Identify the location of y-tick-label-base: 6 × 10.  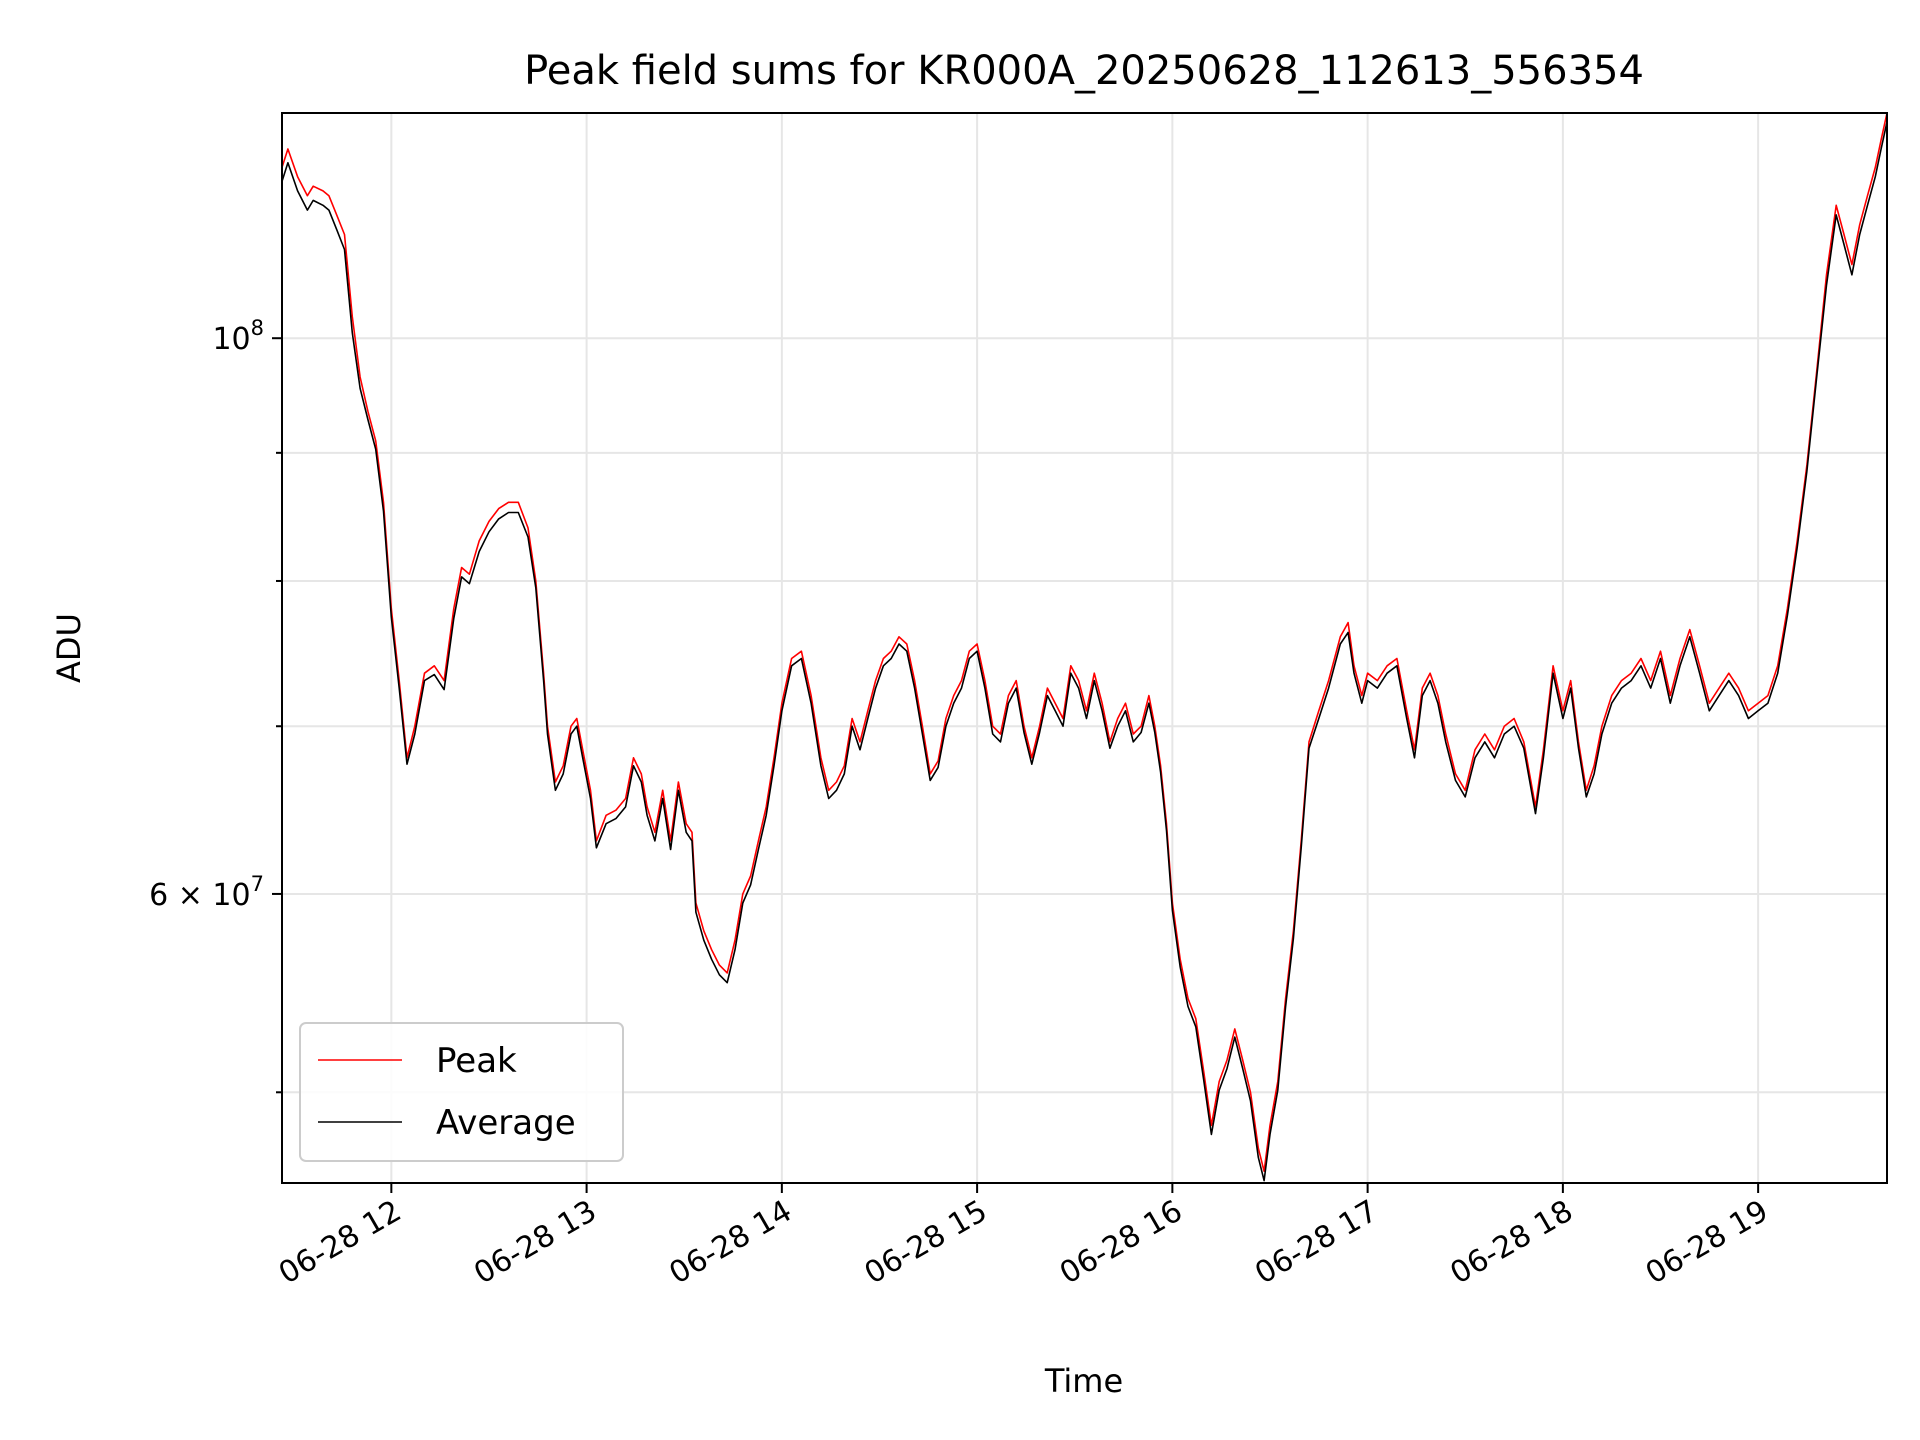
(199, 895).